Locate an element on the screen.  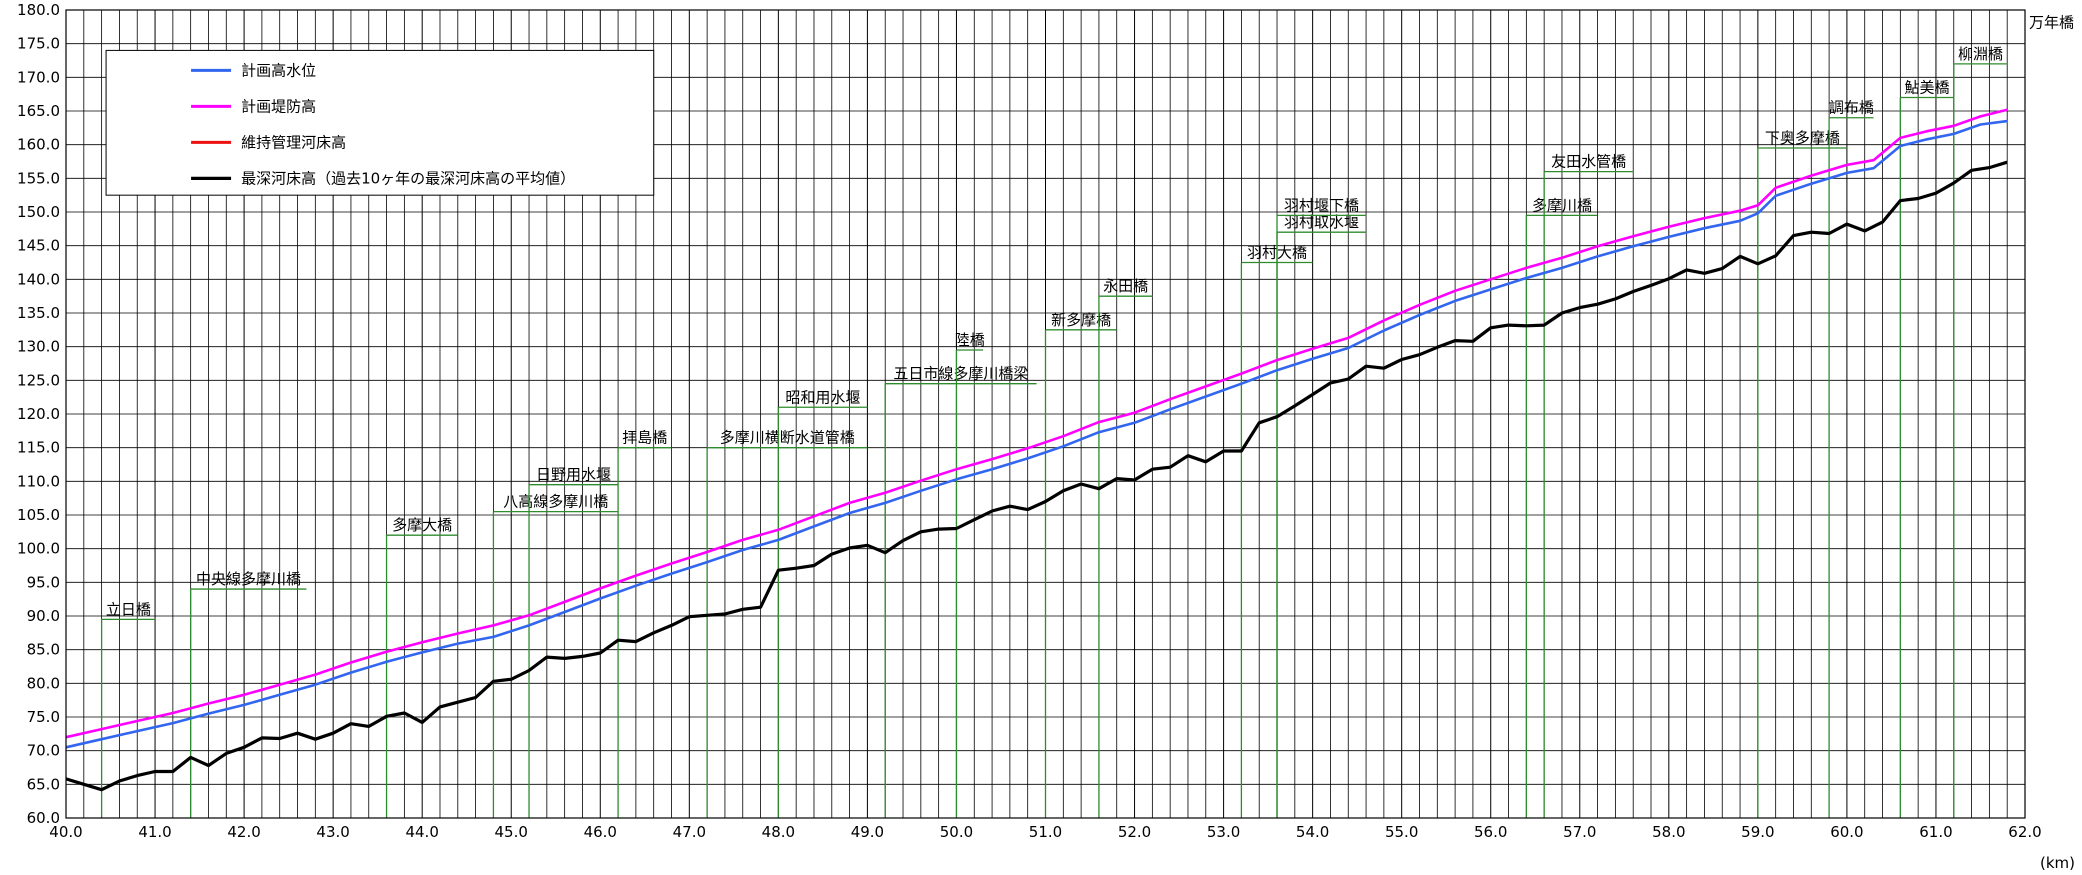
y-tick-label: 160.0 is located at coordinates (38, 145).